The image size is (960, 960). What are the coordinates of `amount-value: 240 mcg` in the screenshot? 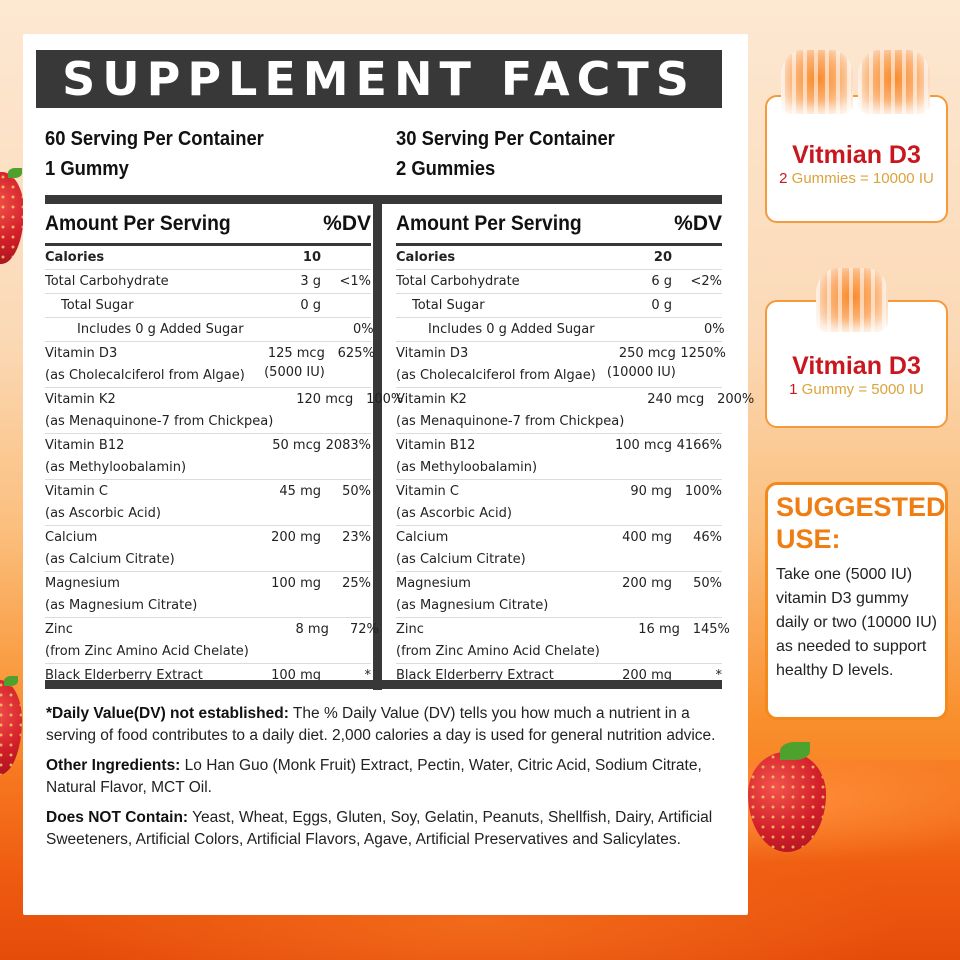 It's located at (676, 399).